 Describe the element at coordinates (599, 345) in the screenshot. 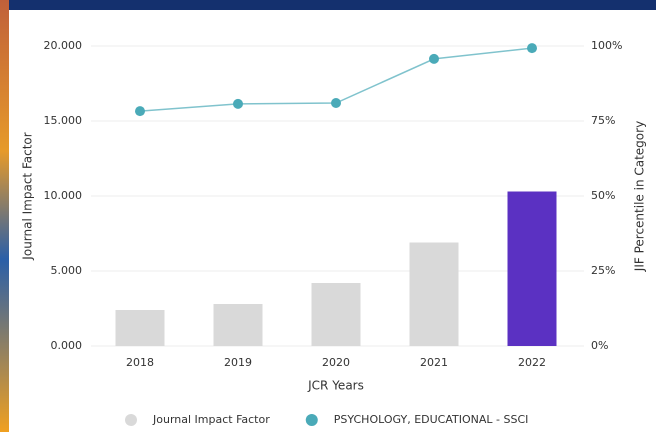

I see `y2-tick-label: 0%` at that location.